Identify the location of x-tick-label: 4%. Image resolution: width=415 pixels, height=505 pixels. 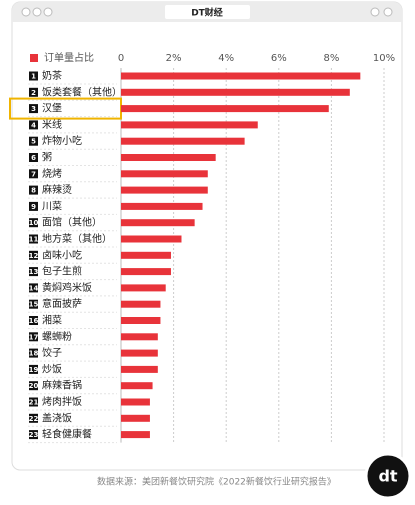
(226, 58).